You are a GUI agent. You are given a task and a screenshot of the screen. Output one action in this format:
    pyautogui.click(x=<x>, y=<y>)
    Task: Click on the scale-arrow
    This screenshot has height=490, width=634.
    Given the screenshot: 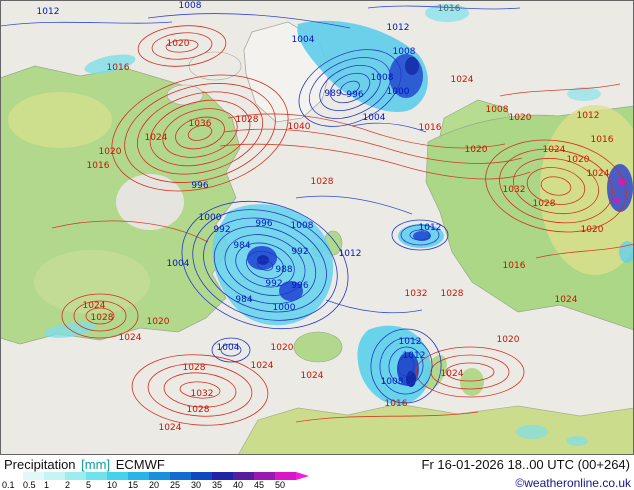 What is the action you would take?
    pyautogui.click(x=302, y=476)
    